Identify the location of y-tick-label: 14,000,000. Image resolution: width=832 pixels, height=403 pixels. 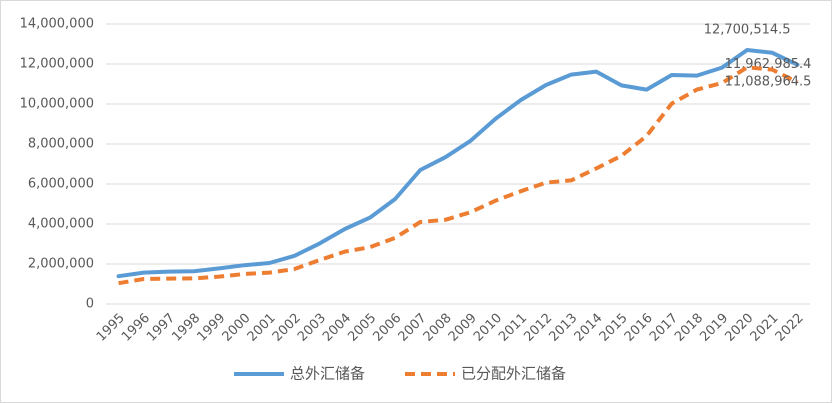
(57, 24).